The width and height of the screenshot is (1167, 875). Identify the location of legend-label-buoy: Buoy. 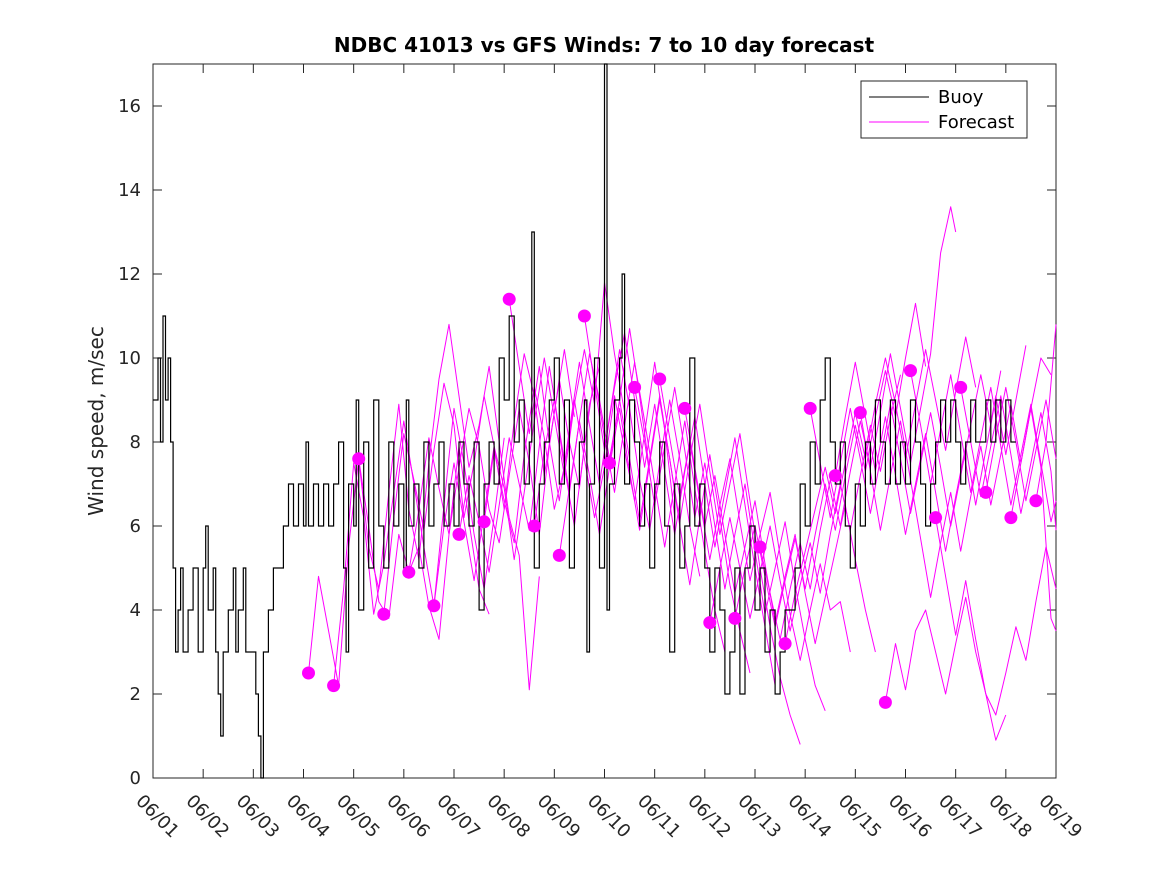
(961, 97).